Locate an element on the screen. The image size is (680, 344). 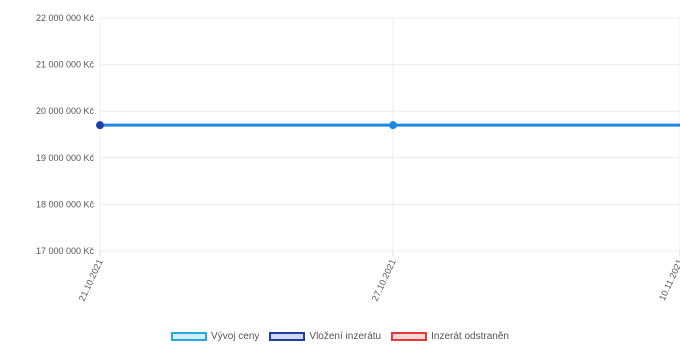
legend-label: Vývoj ceny is located at coordinates (235, 336).